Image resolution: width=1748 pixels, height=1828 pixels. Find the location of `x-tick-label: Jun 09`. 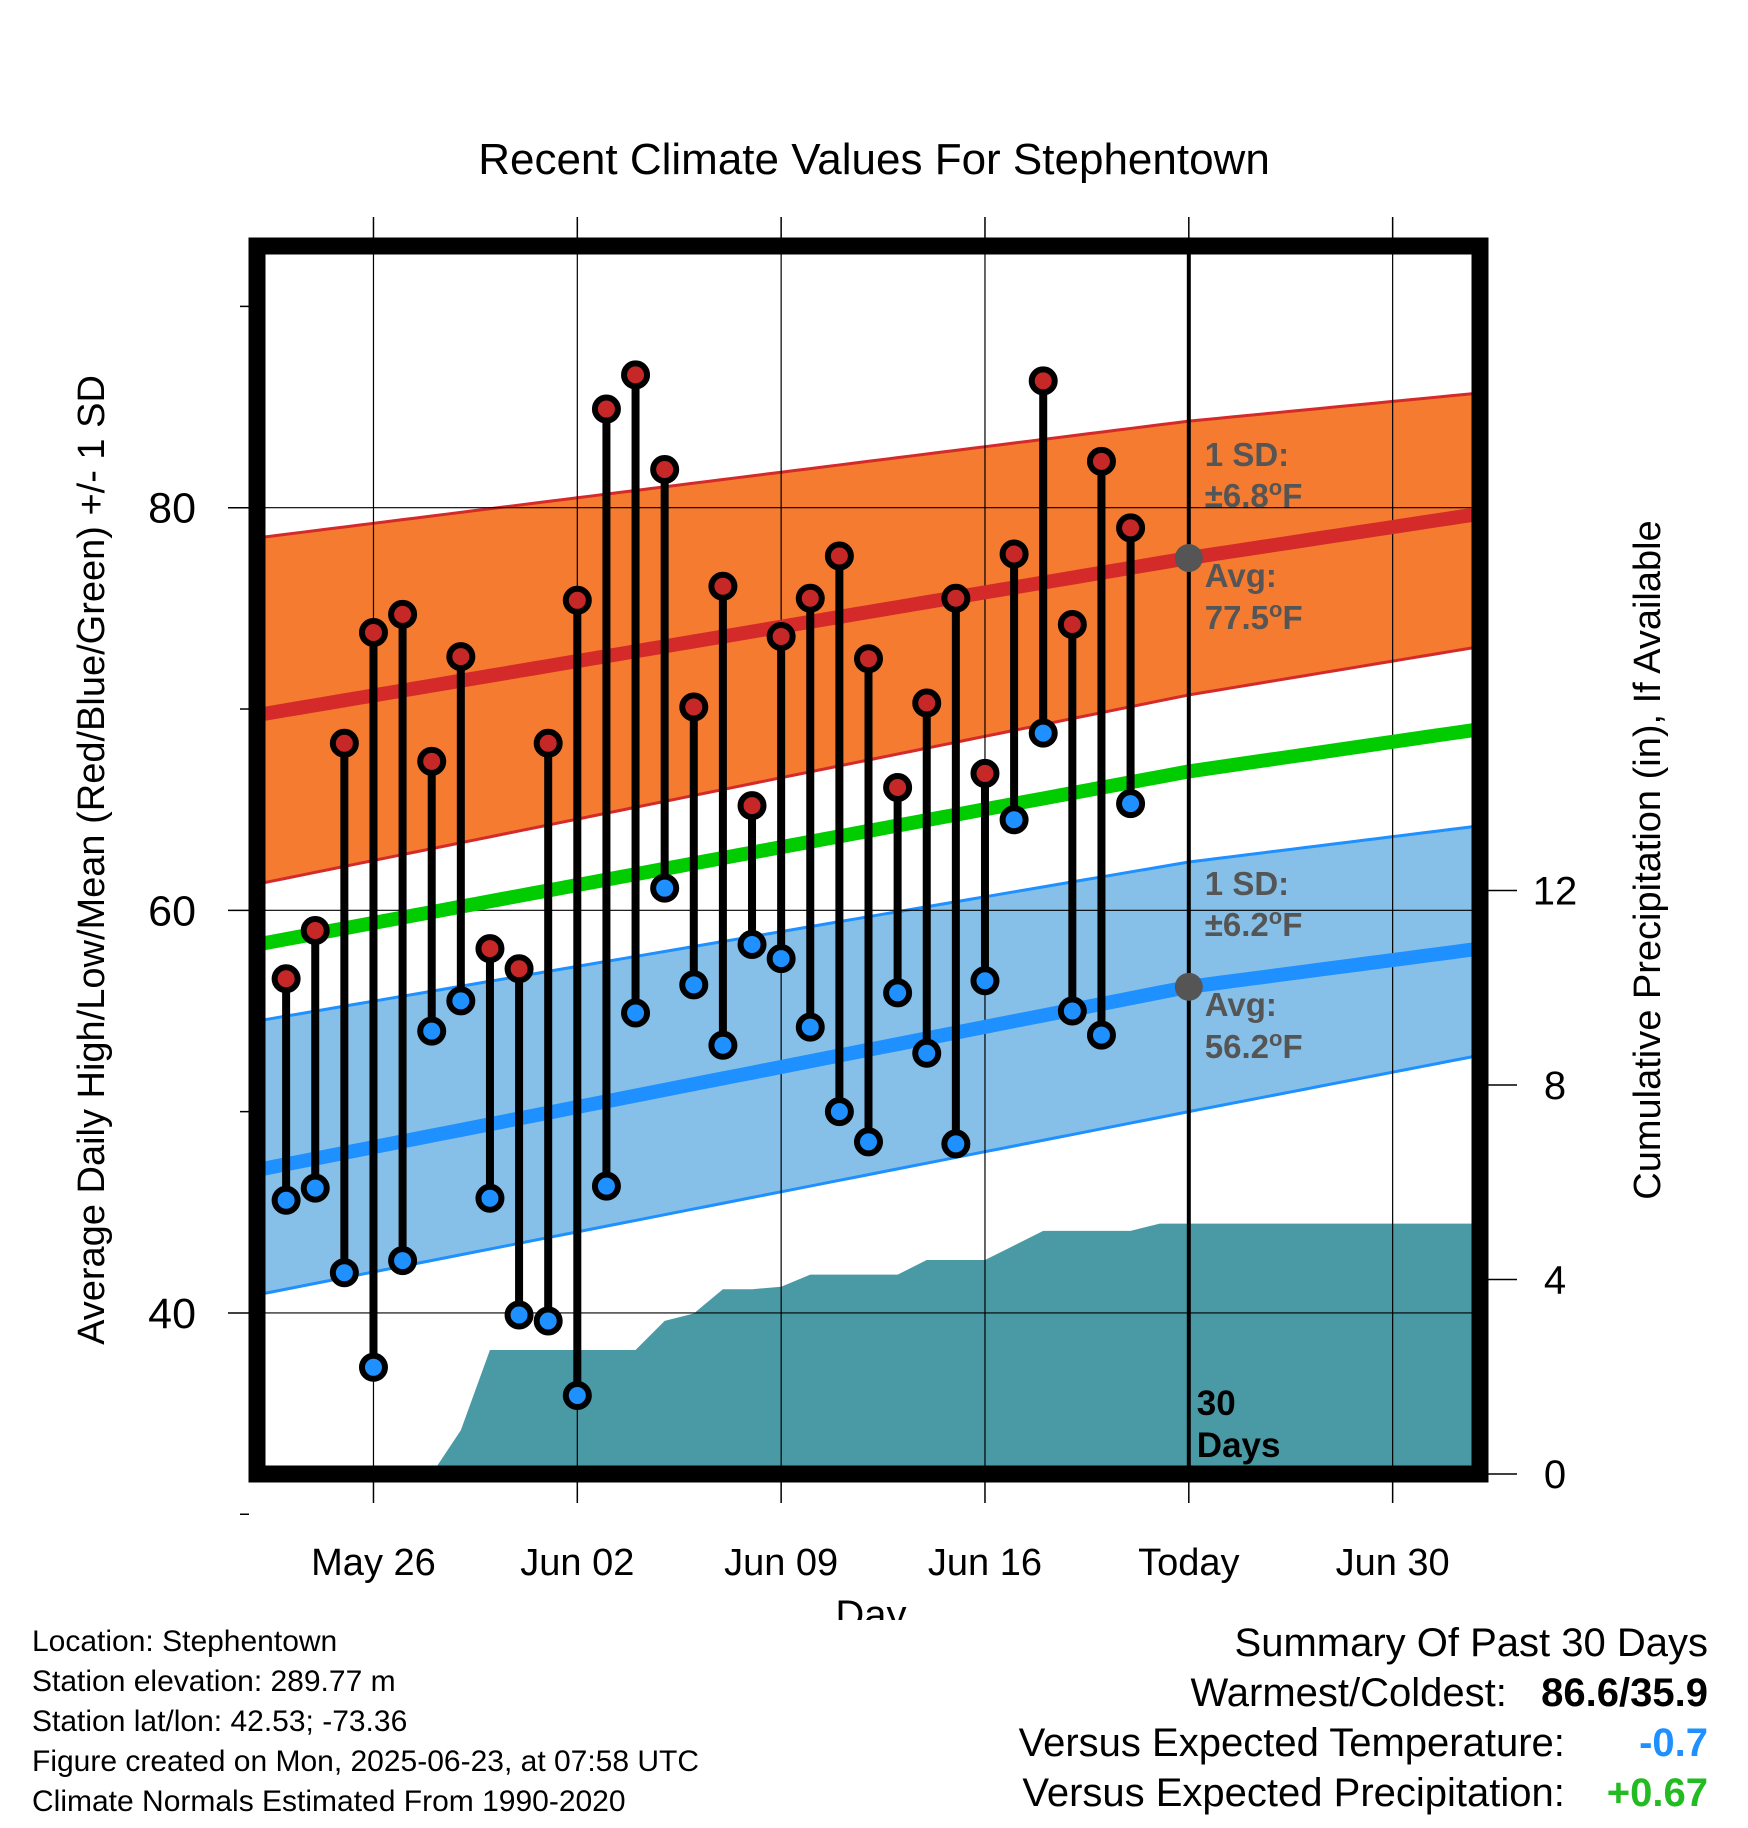

x-tick-label: Jun 09 is located at coordinates (781, 1563).